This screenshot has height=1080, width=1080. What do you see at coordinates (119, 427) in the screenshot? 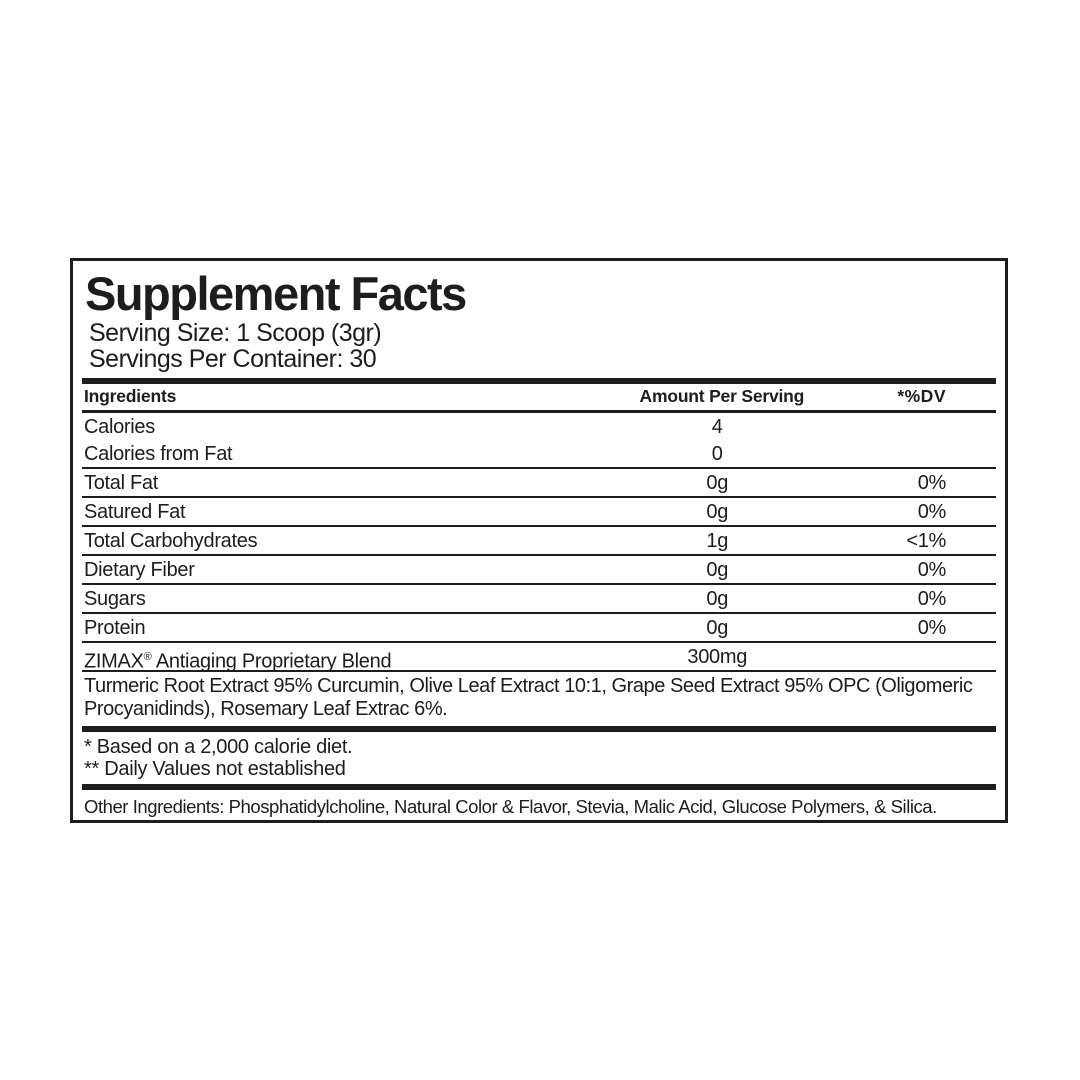
I see `ingredient-name: Calories` at bounding box center [119, 427].